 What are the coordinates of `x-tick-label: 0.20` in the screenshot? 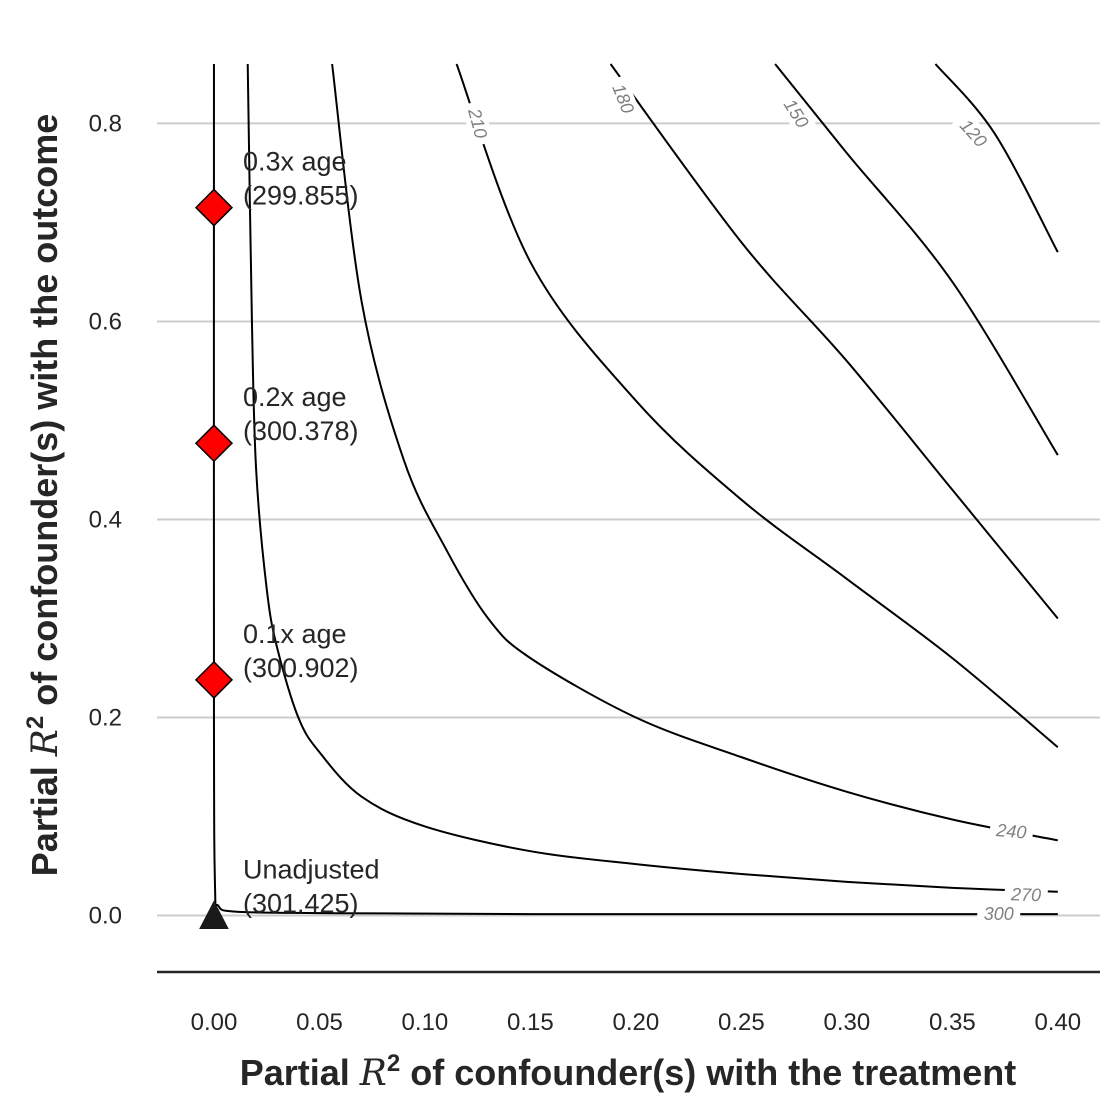 It's located at (636, 1022).